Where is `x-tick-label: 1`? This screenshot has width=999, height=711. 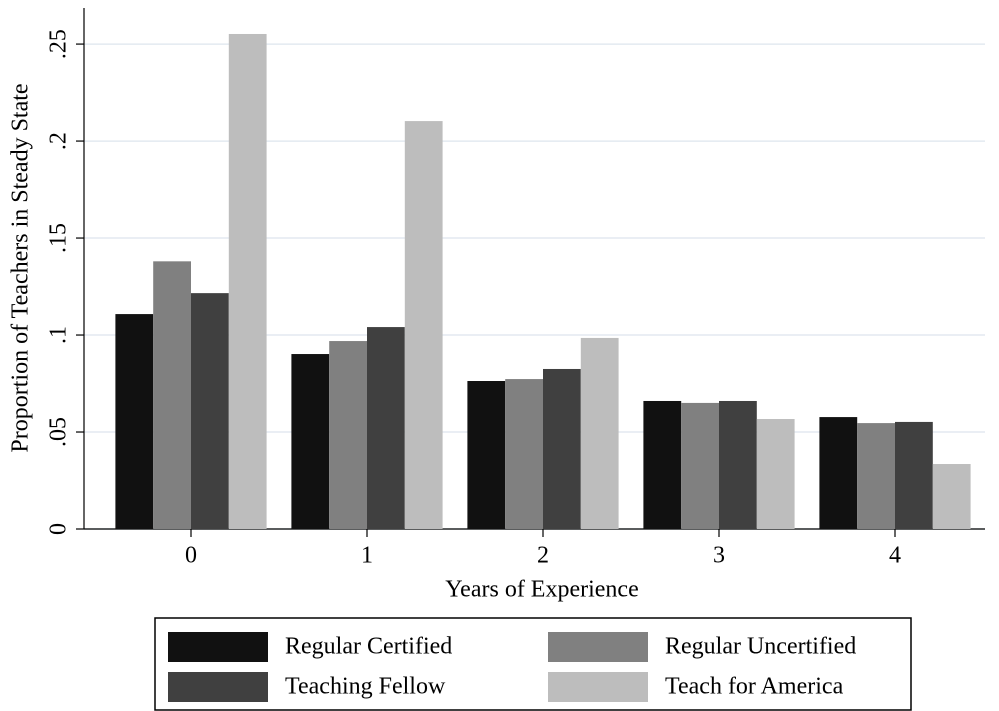
x-tick-label: 1 is located at coordinates (367, 556).